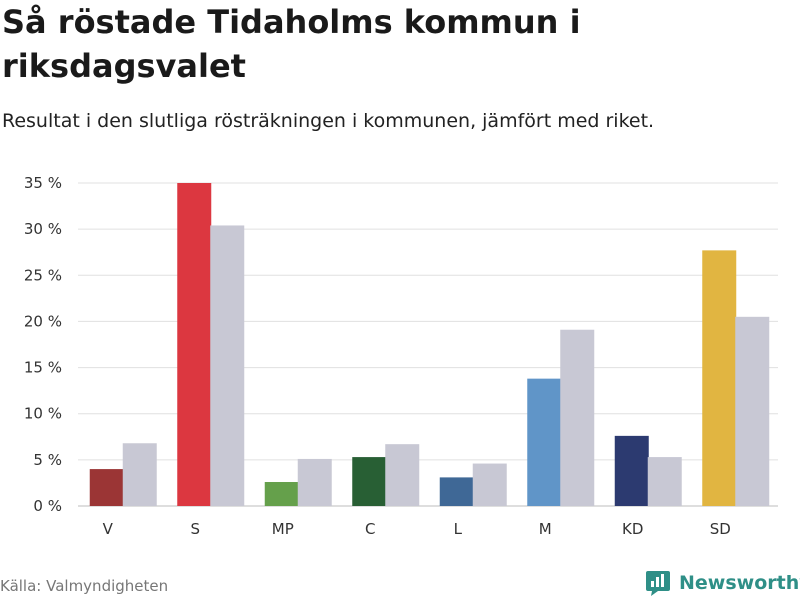 The image size is (800, 600). What do you see at coordinates (43, 183) in the screenshot?
I see `y-tick-label: 35 %` at bounding box center [43, 183].